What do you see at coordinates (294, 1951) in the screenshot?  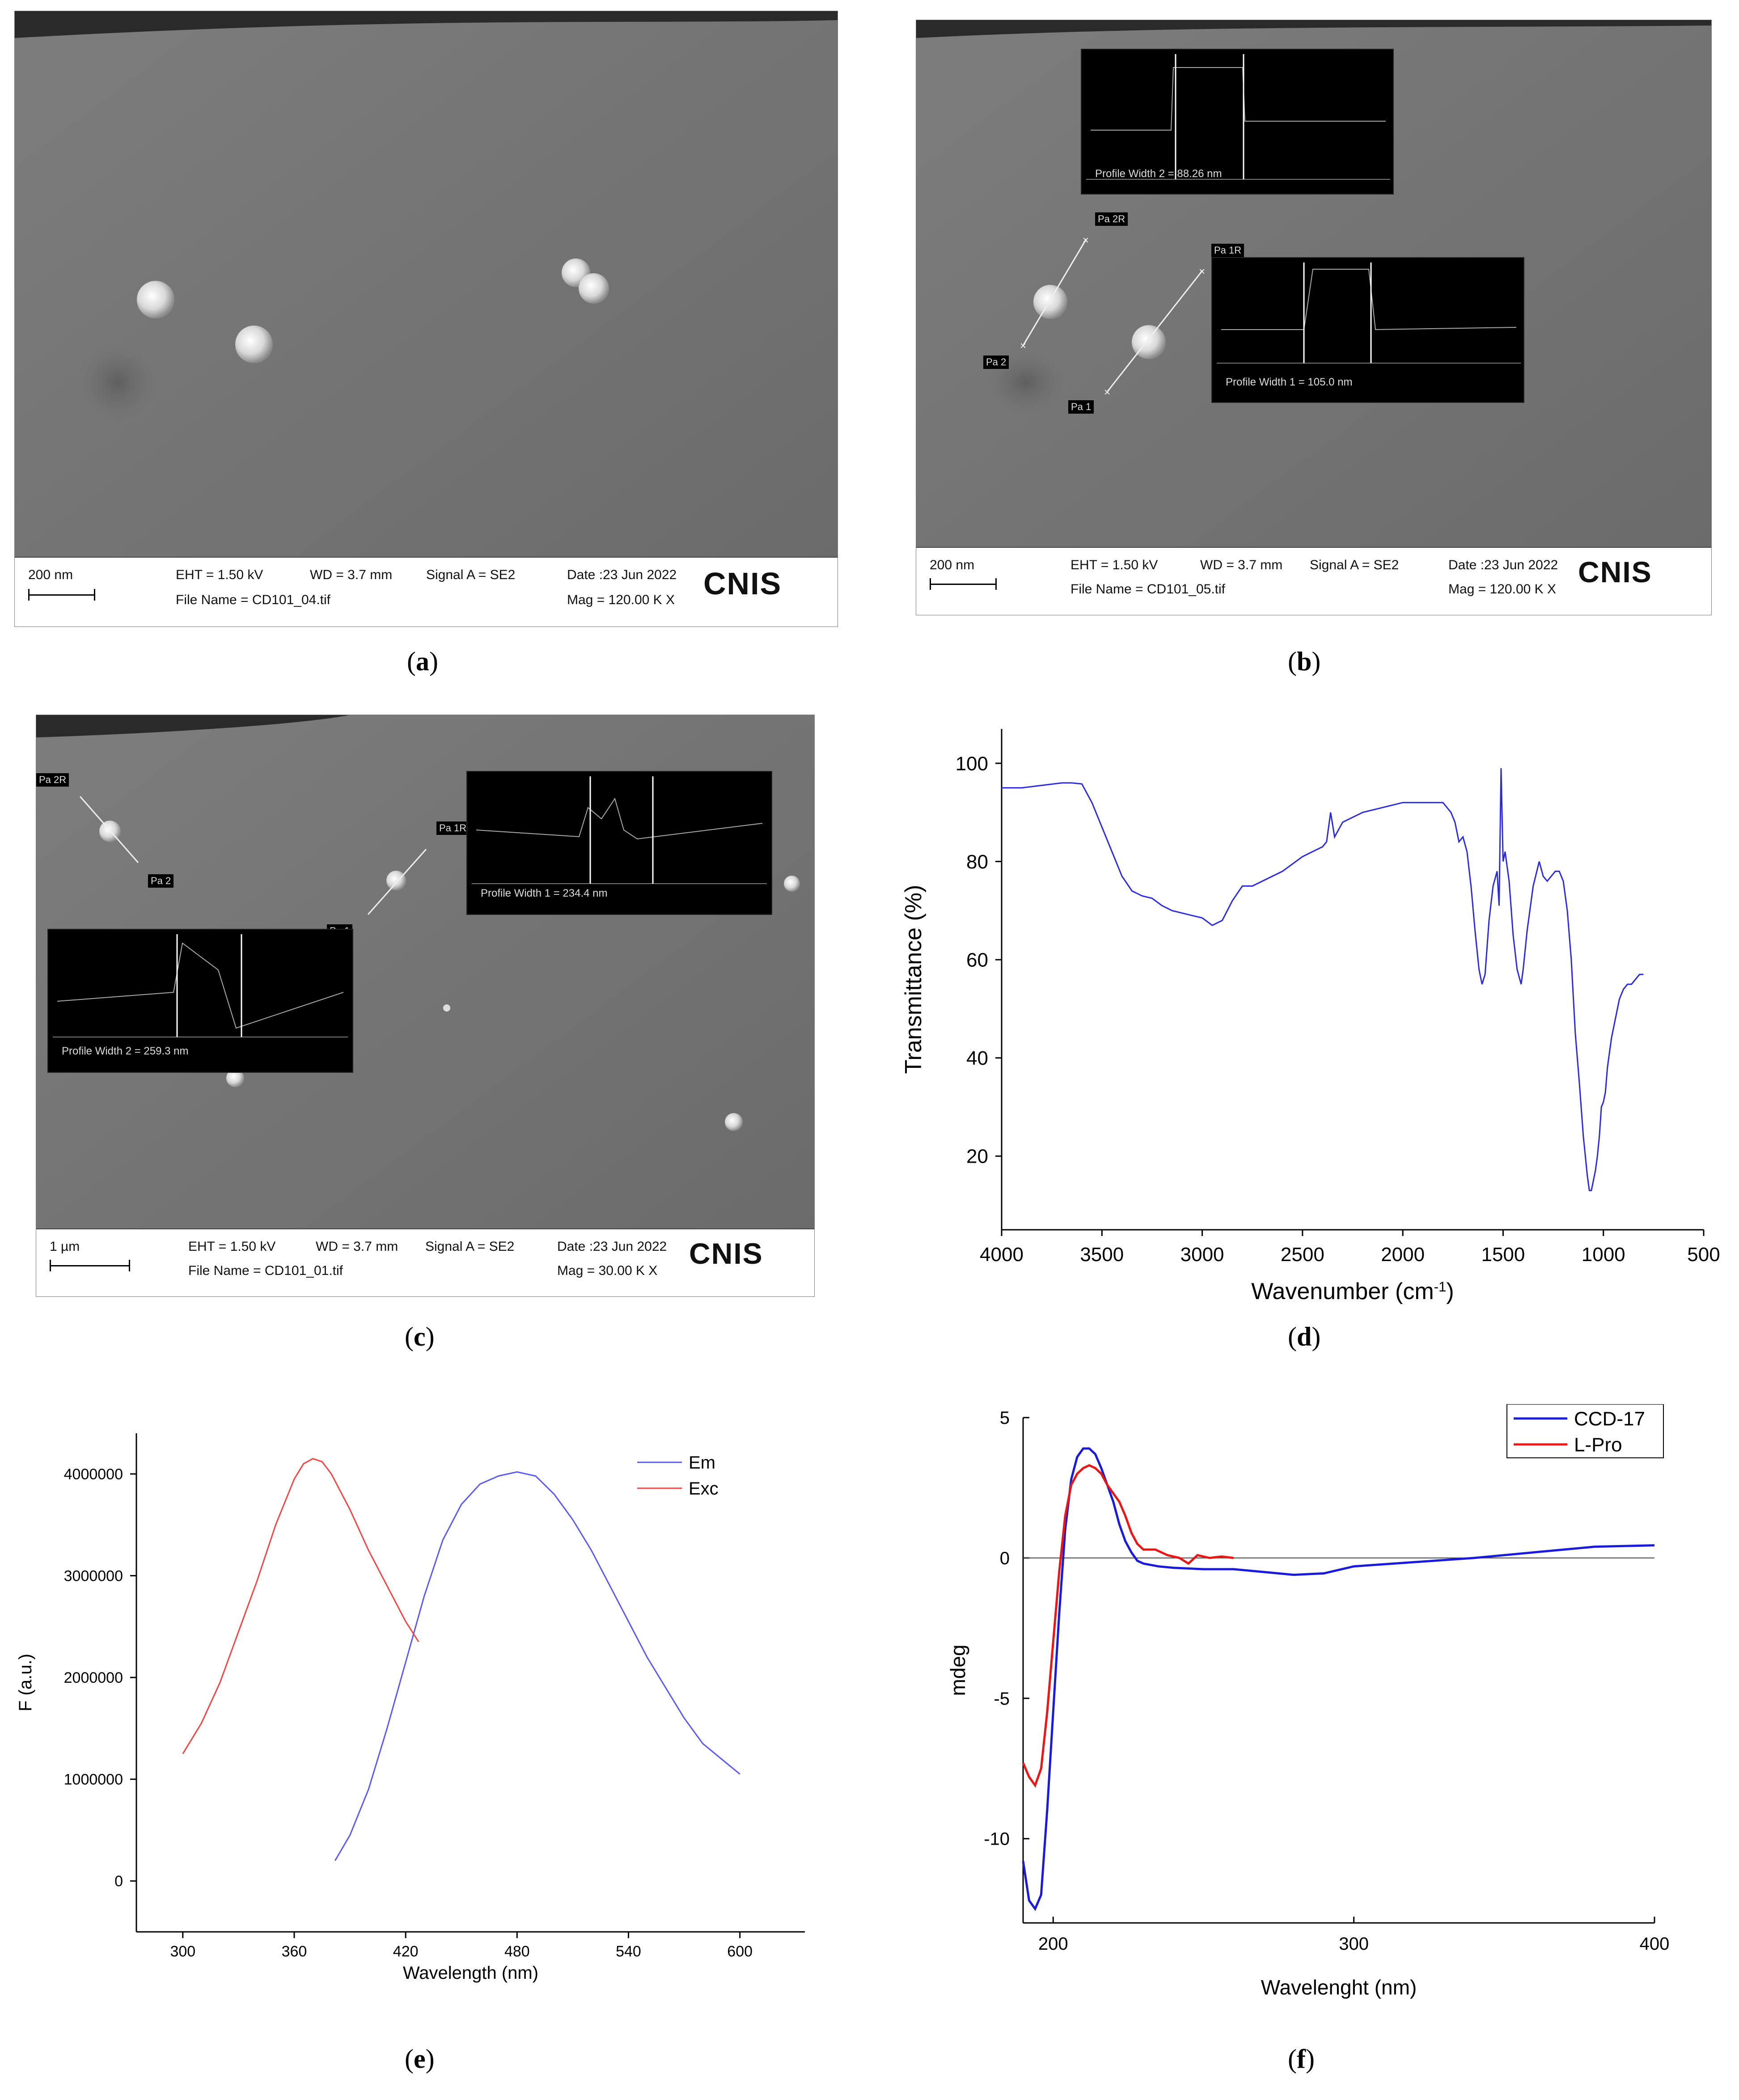 I see `x-tick-label: 360` at bounding box center [294, 1951].